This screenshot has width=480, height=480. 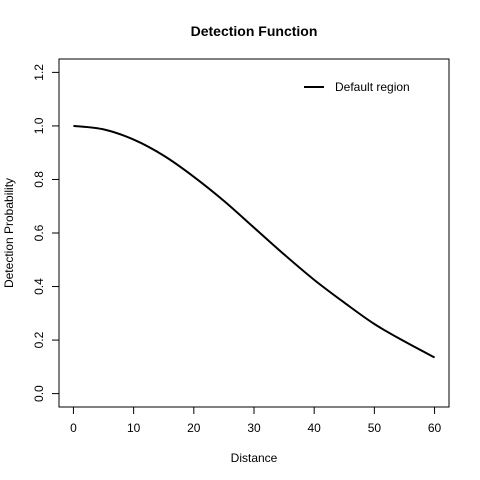 I want to click on x-tick-label: 20, so click(x=194, y=428).